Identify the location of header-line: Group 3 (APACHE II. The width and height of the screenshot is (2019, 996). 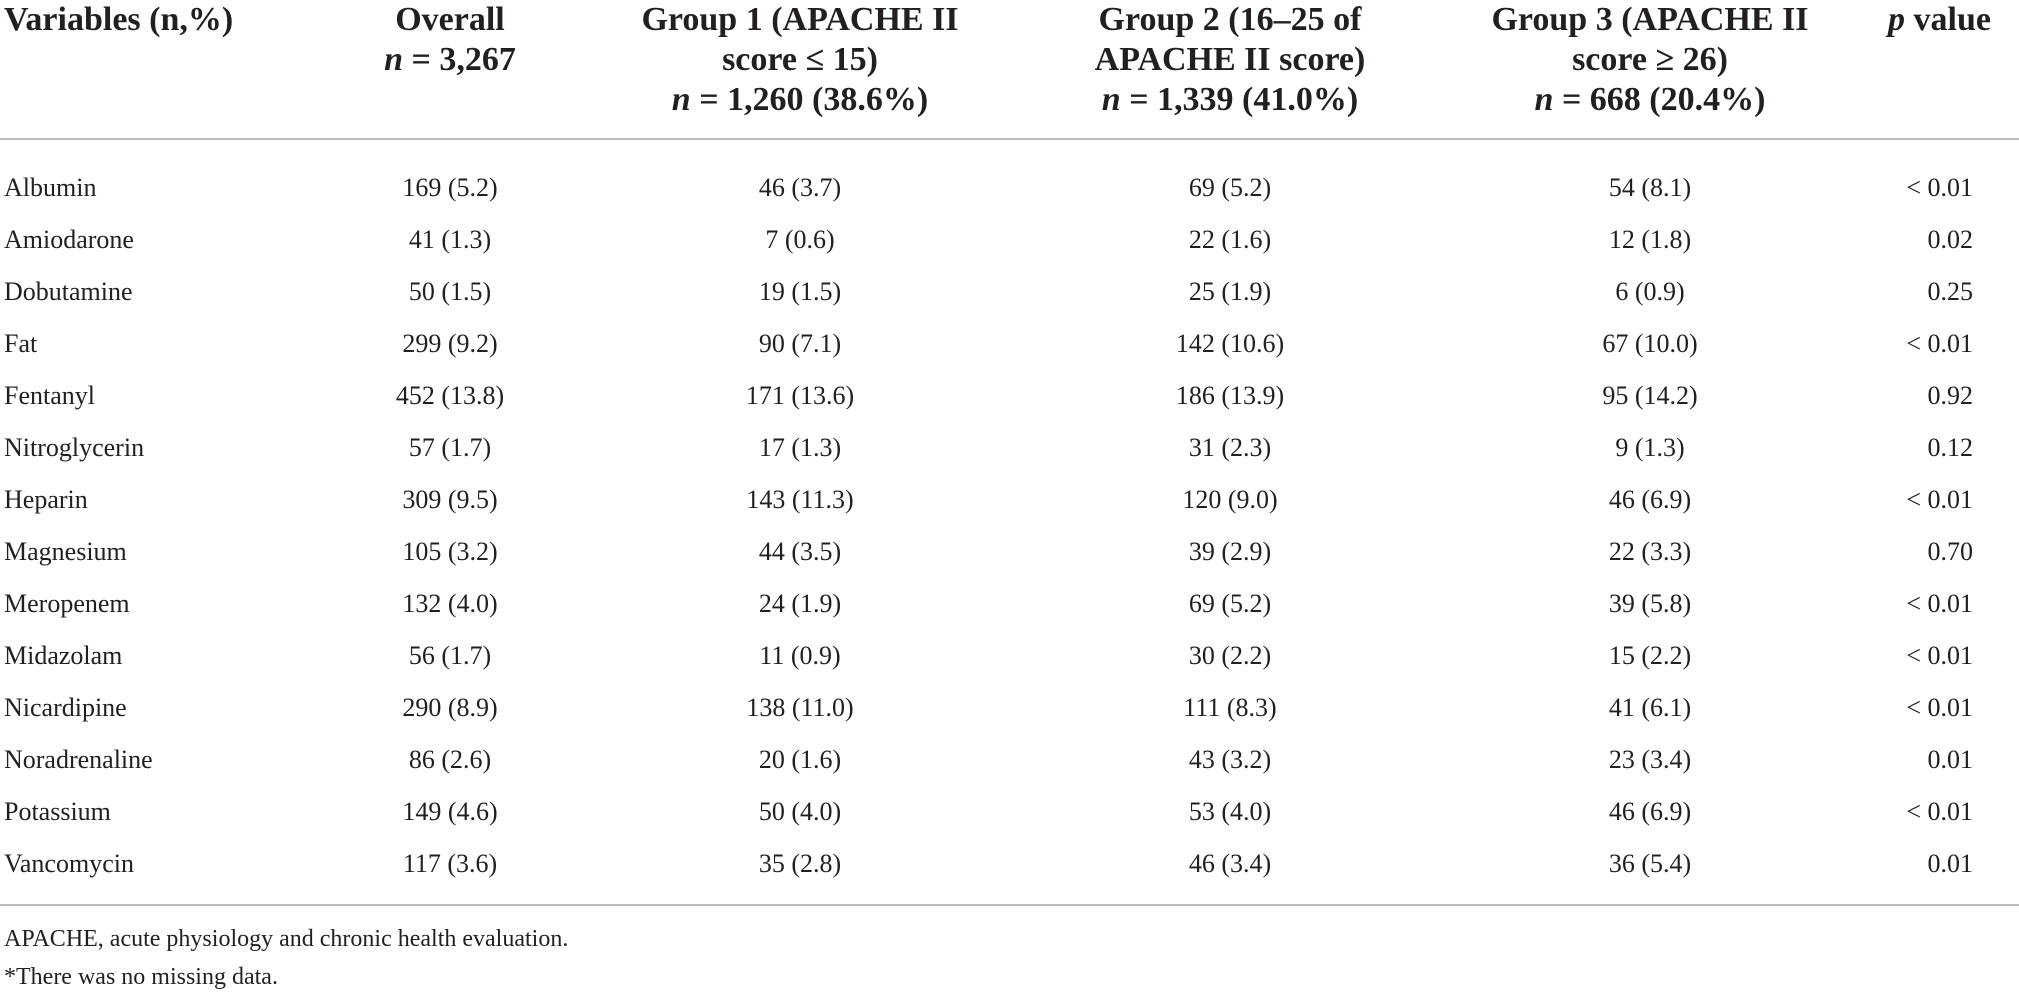
(1650, 20).